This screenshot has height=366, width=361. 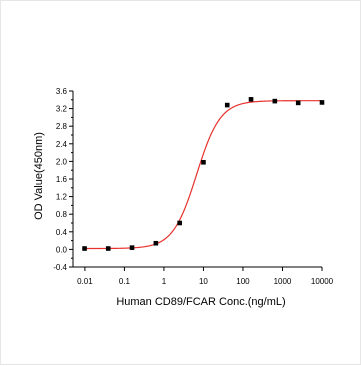 I want to click on x-tick-label: 10000, so click(x=322, y=281).